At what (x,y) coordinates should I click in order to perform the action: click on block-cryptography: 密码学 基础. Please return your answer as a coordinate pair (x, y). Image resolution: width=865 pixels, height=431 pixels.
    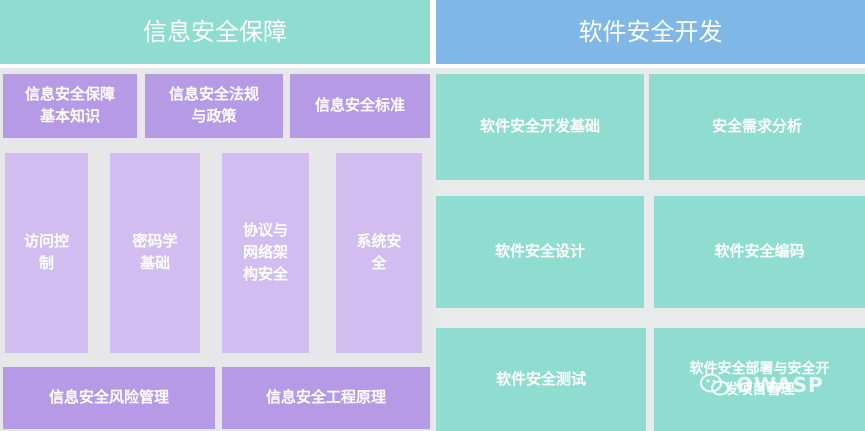
    Looking at the image, I should click on (155, 253).